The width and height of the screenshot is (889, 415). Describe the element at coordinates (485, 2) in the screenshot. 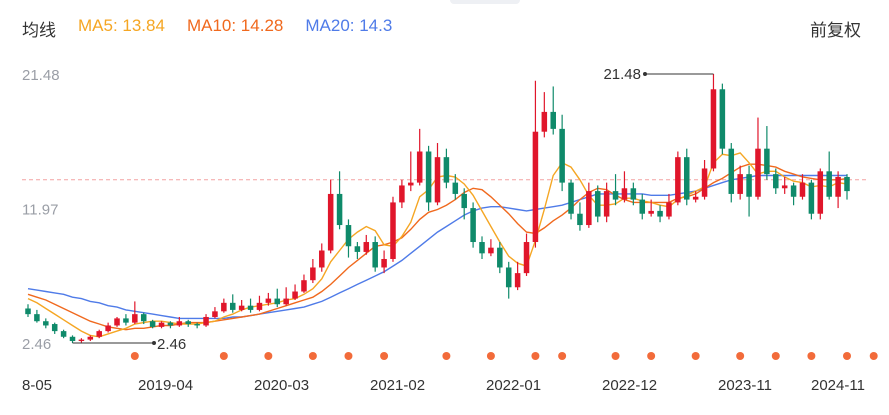

I see `top-drag-handle` at that location.